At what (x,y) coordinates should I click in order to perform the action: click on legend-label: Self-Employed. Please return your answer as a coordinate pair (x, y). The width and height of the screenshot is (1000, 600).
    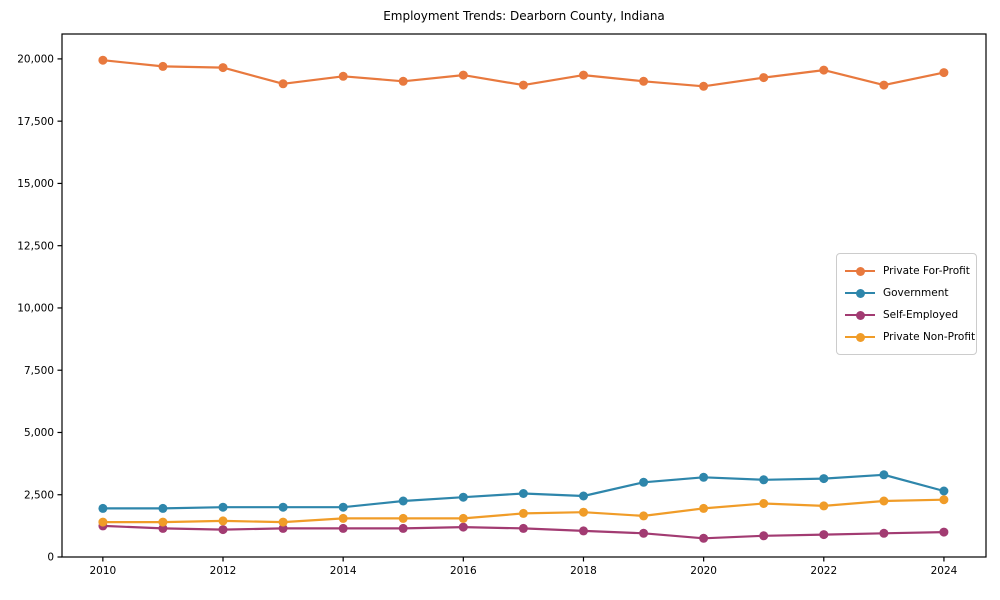
    Looking at the image, I should click on (921, 315).